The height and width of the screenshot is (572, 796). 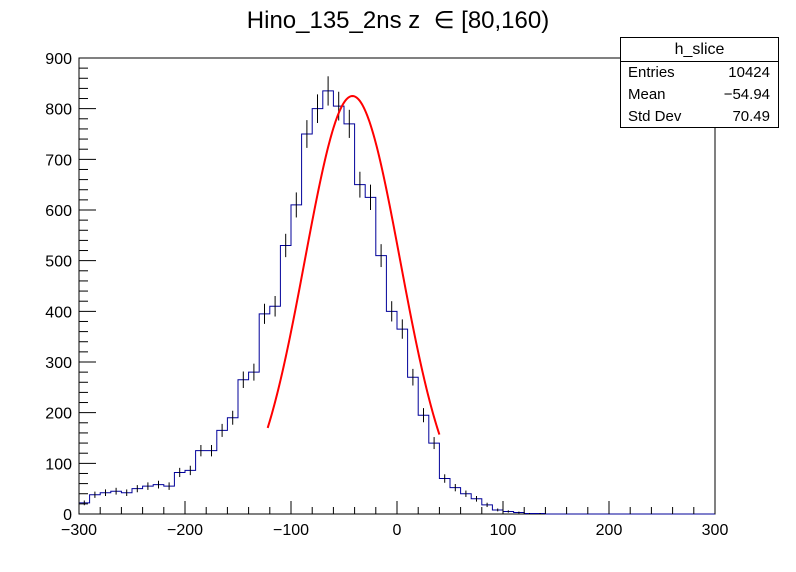 What do you see at coordinates (397, 530) in the screenshot?
I see `x-tick-label: 0` at bounding box center [397, 530].